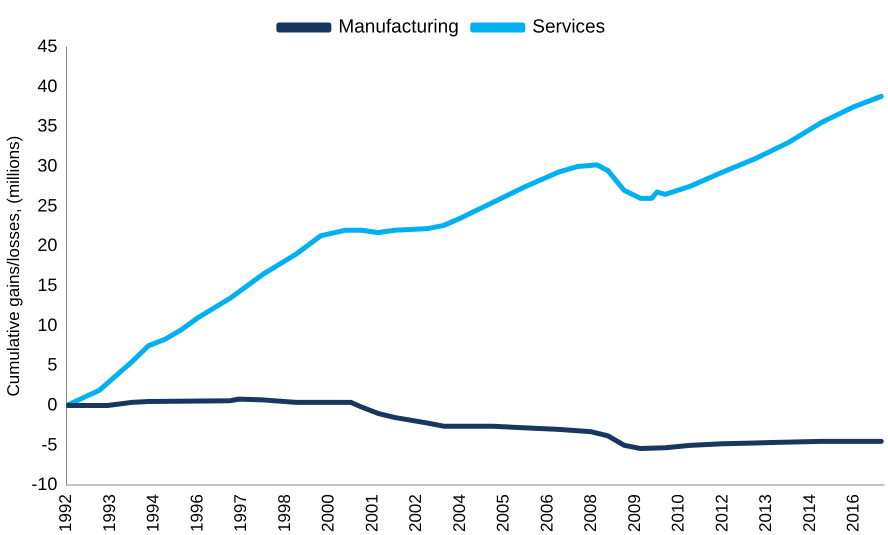  What do you see at coordinates (49, 444) in the screenshot?
I see `y-tick-label: -5` at bounding box center [49, 444].